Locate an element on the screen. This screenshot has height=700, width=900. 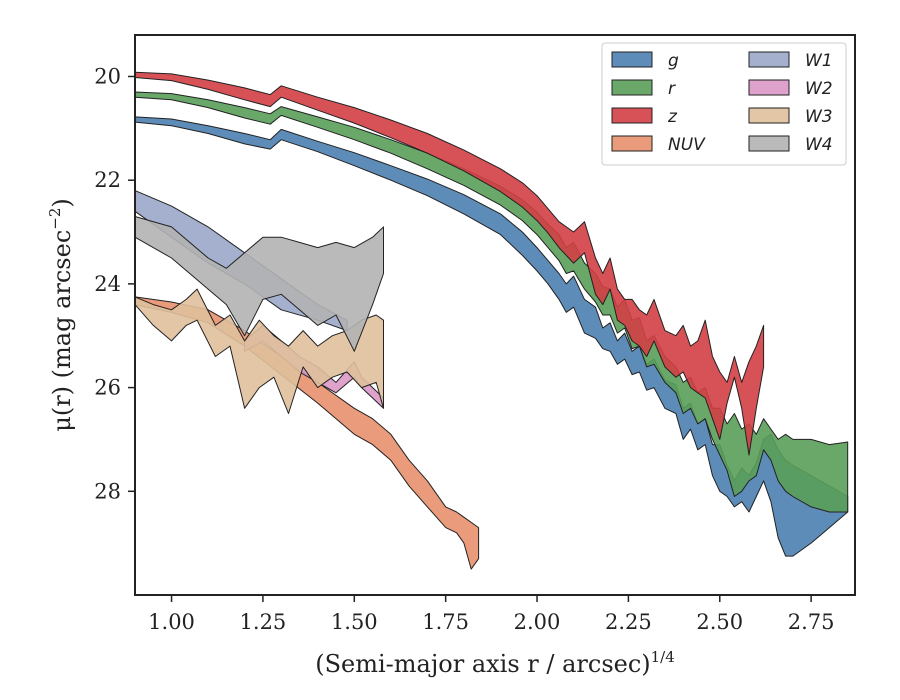
legend-box is located at coordinates (724, 104).